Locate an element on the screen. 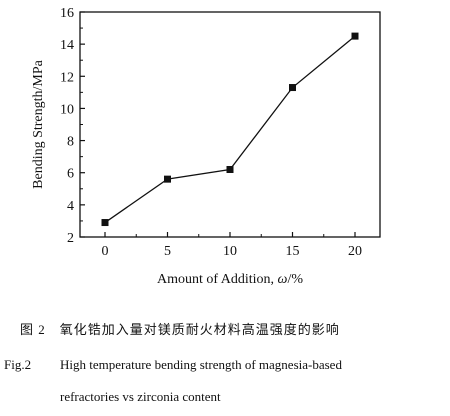 This screenshot has width=450, height=416. y-tick-label: 16 is located at coordinates (67, 13).